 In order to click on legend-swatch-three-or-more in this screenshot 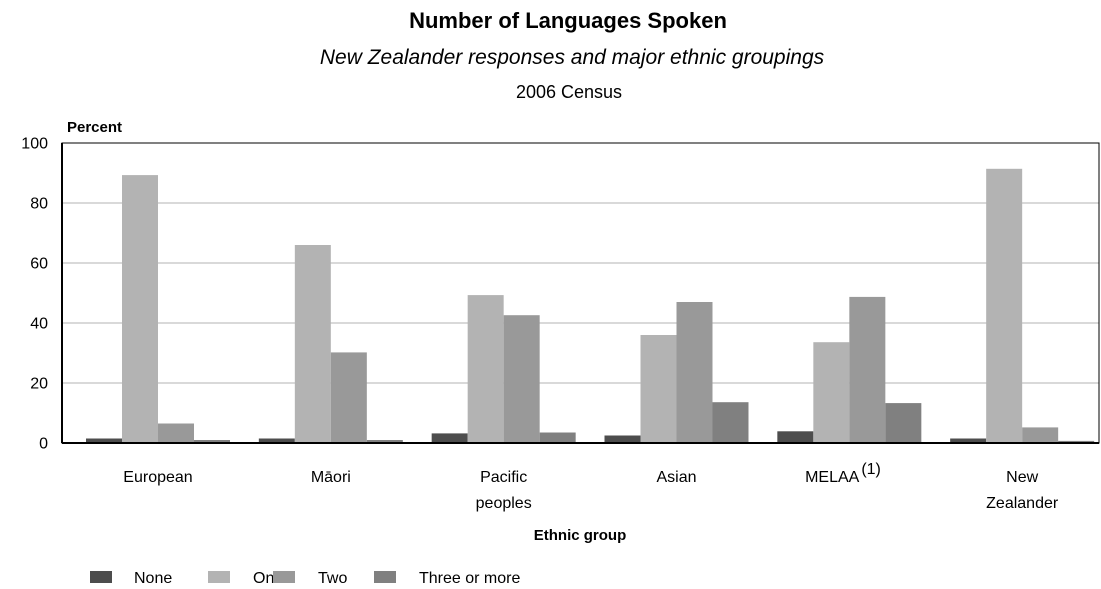, I will do `click(385, 577)`.